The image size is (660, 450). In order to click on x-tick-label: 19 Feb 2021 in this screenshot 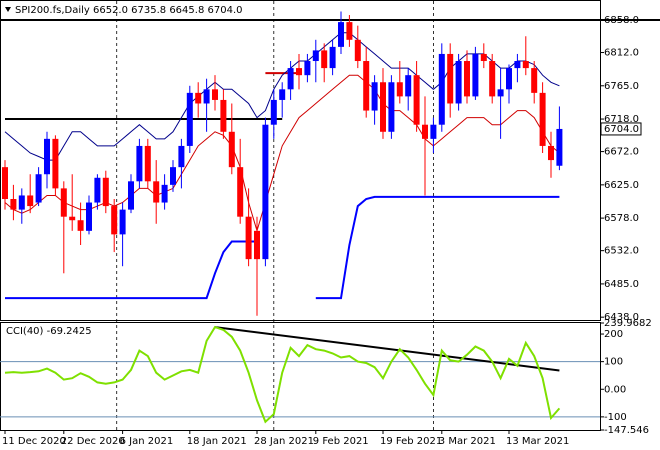, I will do `click(411, 441)`.